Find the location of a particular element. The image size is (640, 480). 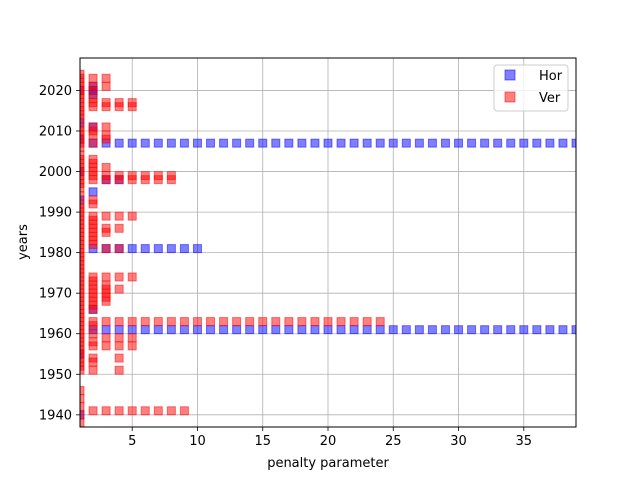

x-tick-label: 5 is located at coordinates (132, 441).